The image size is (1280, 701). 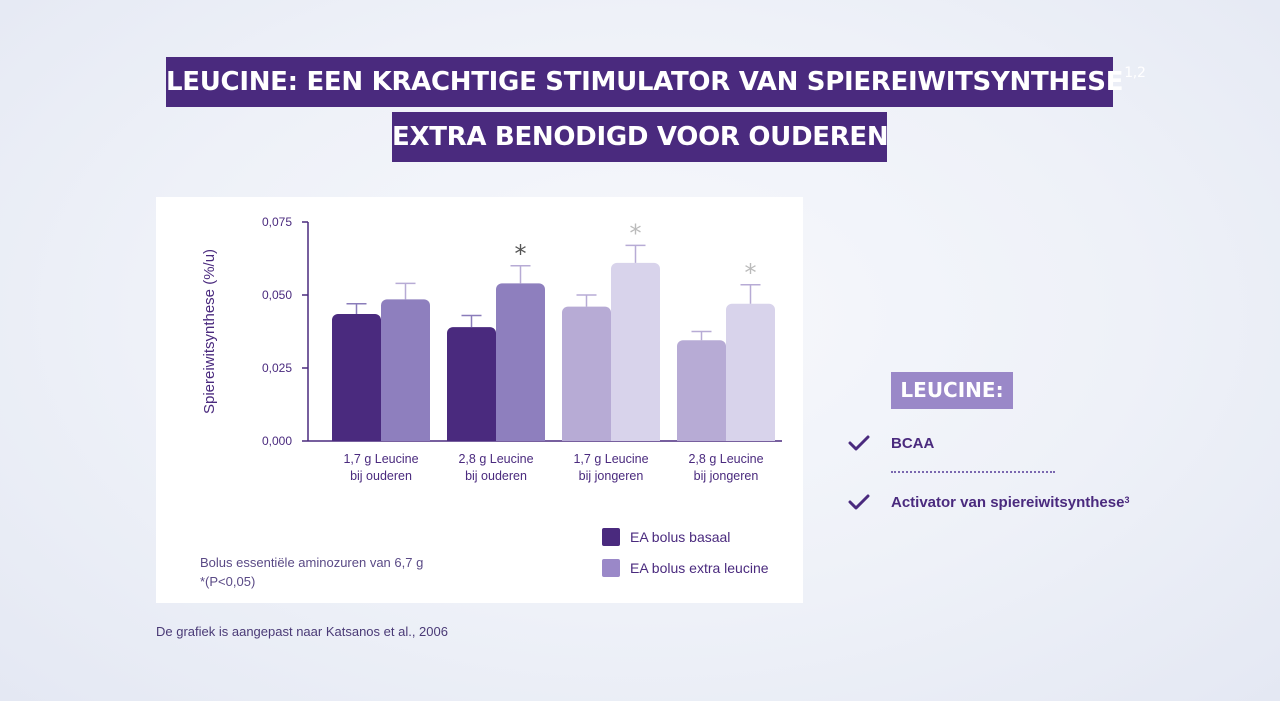 What do you see at coordinates (1135, 73) in the screenshot?
I see `title-footnote-ref: 1,2` at bounding box center [1135, 73].